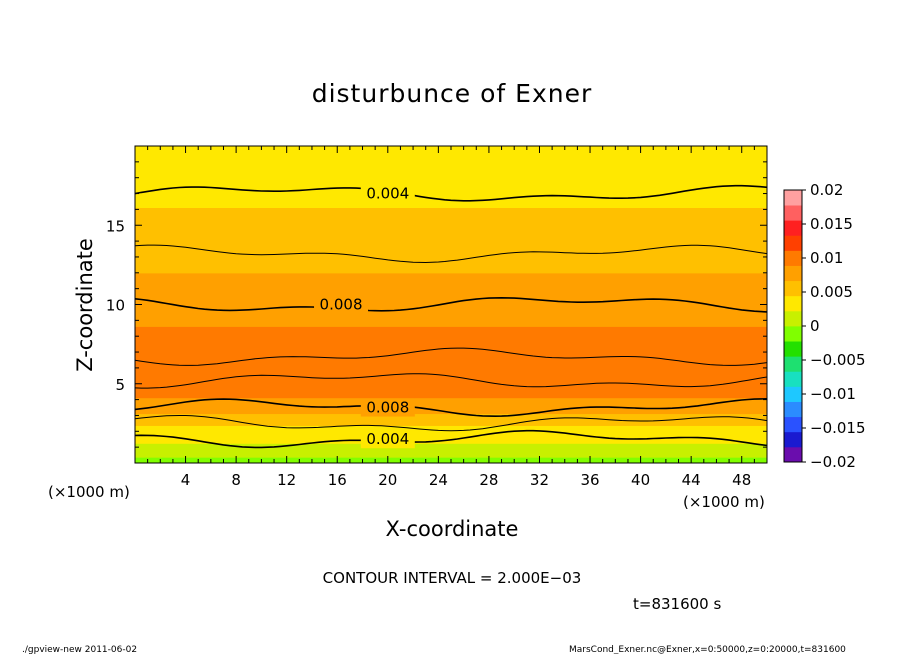  Describe the element at coordinates (833, 462) in the screenshot. I see `colorbar-tick-label: −0.02` at that location.